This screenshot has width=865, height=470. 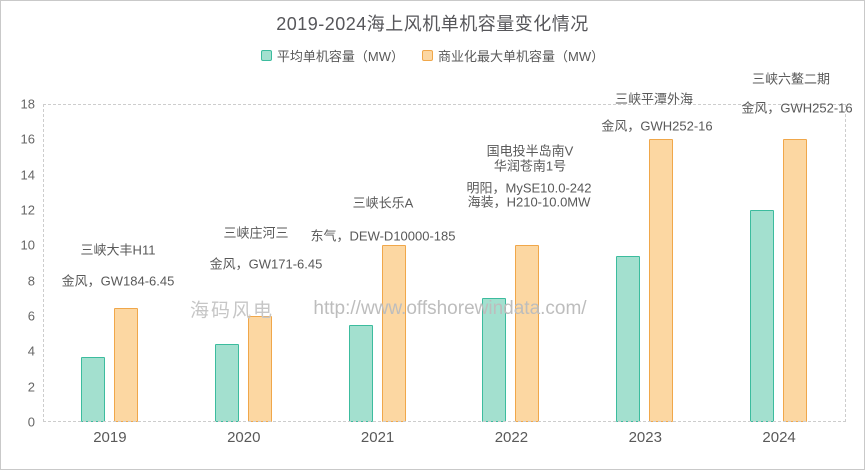 I want to click on annotation-2022: 海装，H210-10.0MW, so click(x=529, y=202).